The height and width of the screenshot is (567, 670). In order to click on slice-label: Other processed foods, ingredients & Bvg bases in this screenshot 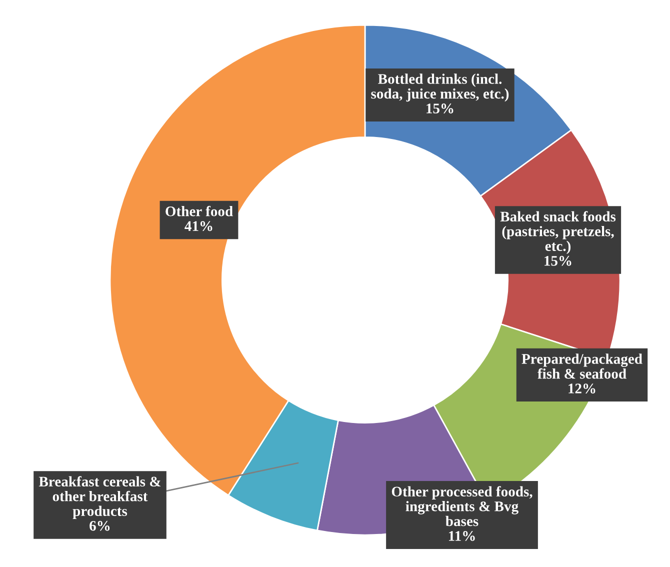, I will do `click(462, 506)`.